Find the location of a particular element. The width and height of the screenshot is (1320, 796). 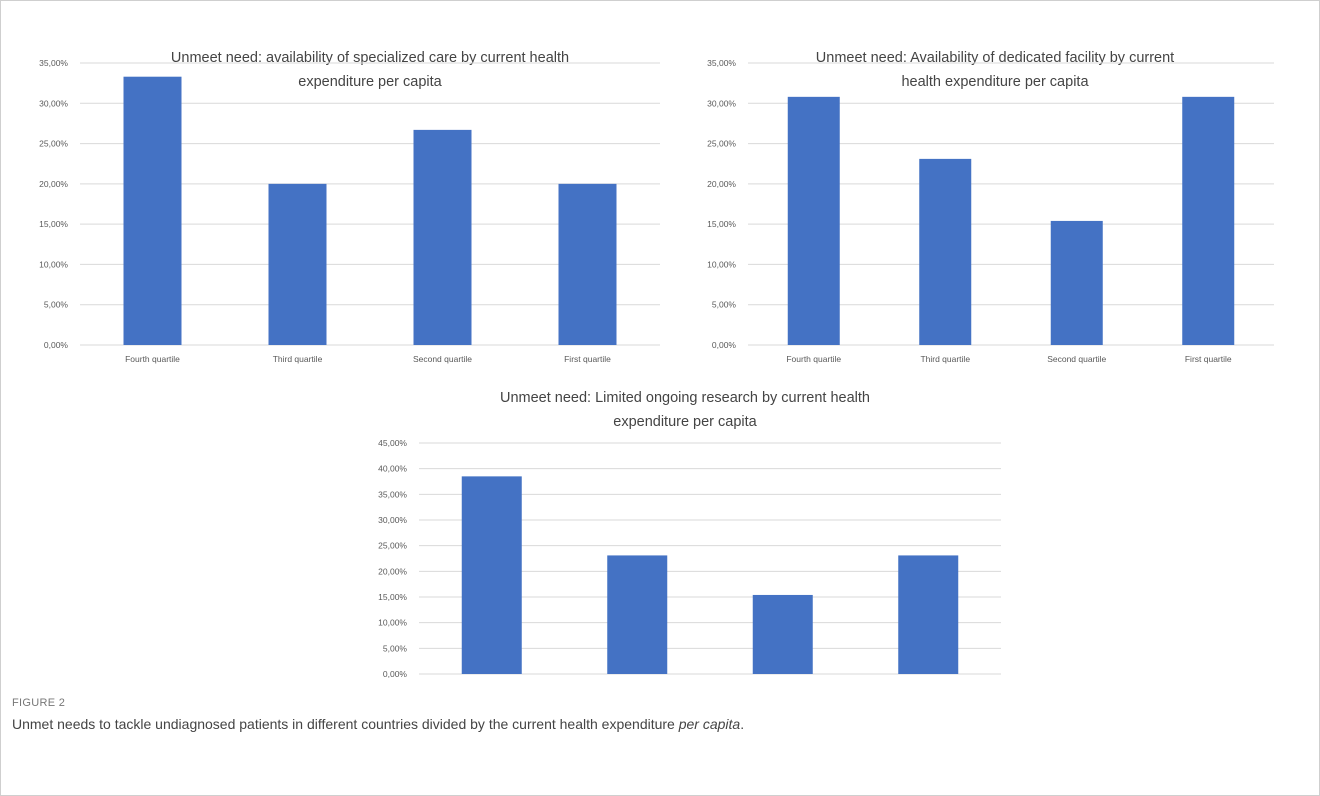

y-tick-label: 45,00% is located at coordinates (392, 443).